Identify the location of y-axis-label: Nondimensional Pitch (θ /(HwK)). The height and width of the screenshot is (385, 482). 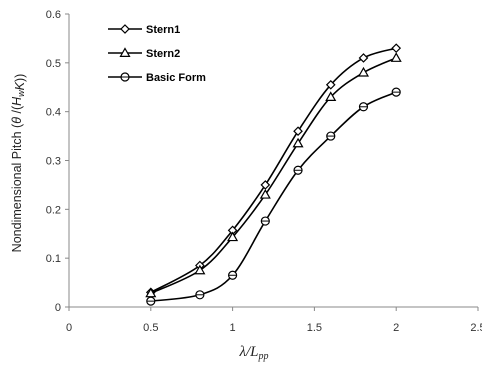
(18, 163).